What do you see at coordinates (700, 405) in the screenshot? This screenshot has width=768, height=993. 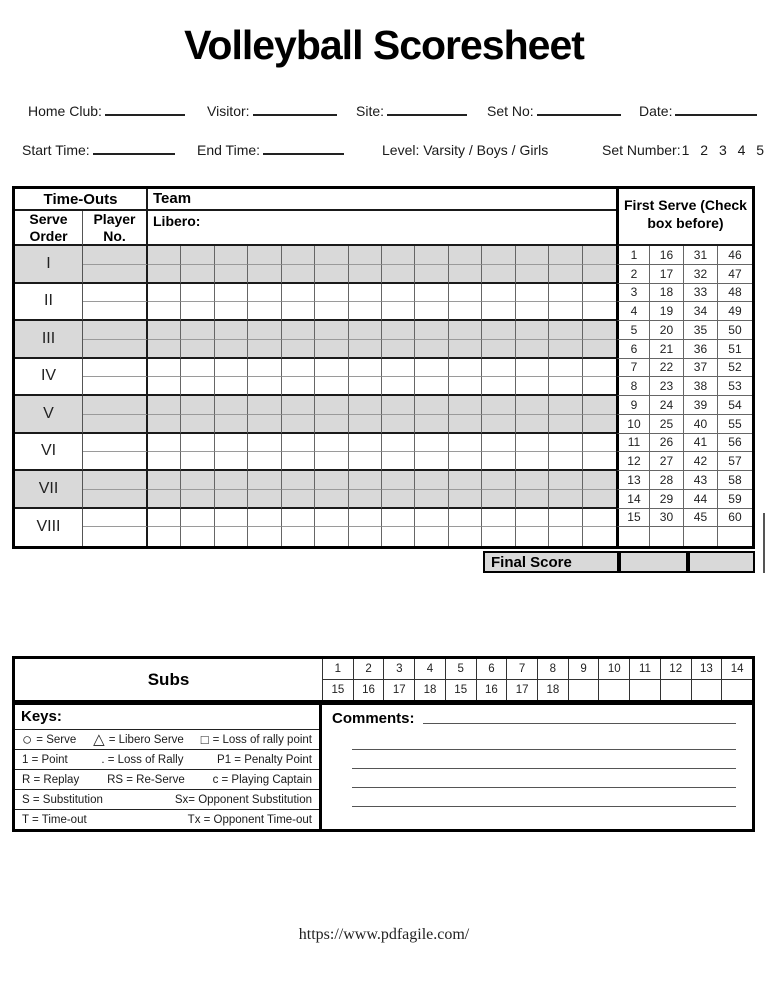 I see `first-serve-number-cell: 39` at bounding box center [700, 405].